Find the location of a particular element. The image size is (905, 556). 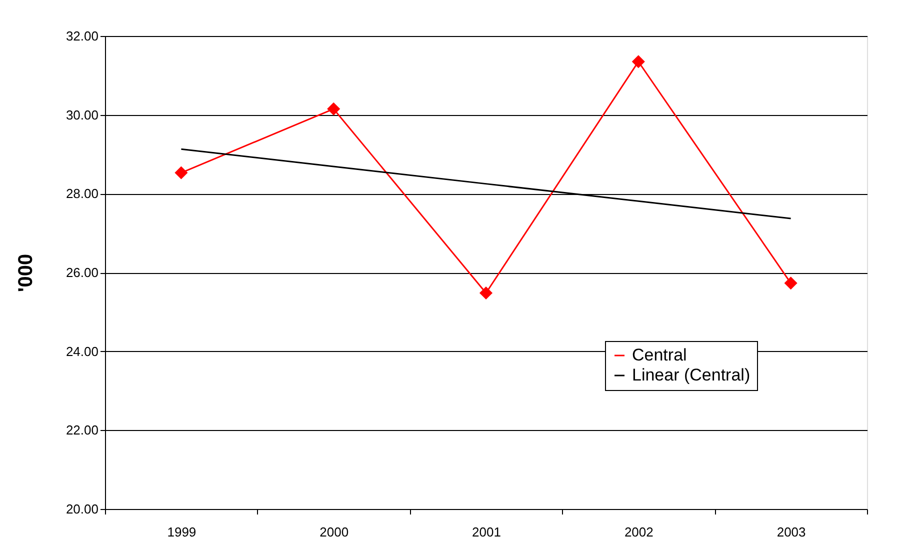

x-tick-label: 2002 is located at coordinates (639, 532).